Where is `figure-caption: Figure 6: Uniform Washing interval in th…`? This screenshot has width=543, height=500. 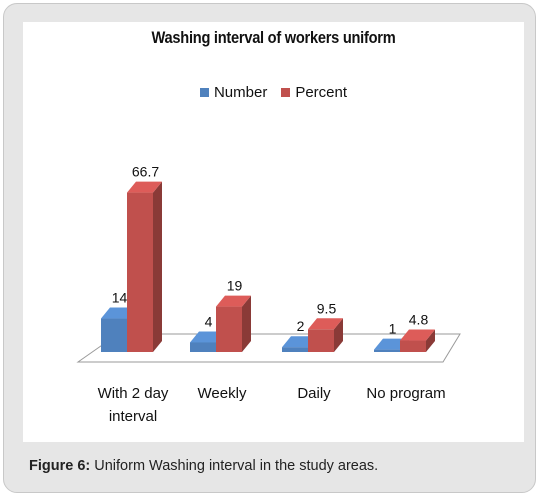
figure-caption: Figure 6: Uniform Washing interval in th… is located at coordinates (203, 466).